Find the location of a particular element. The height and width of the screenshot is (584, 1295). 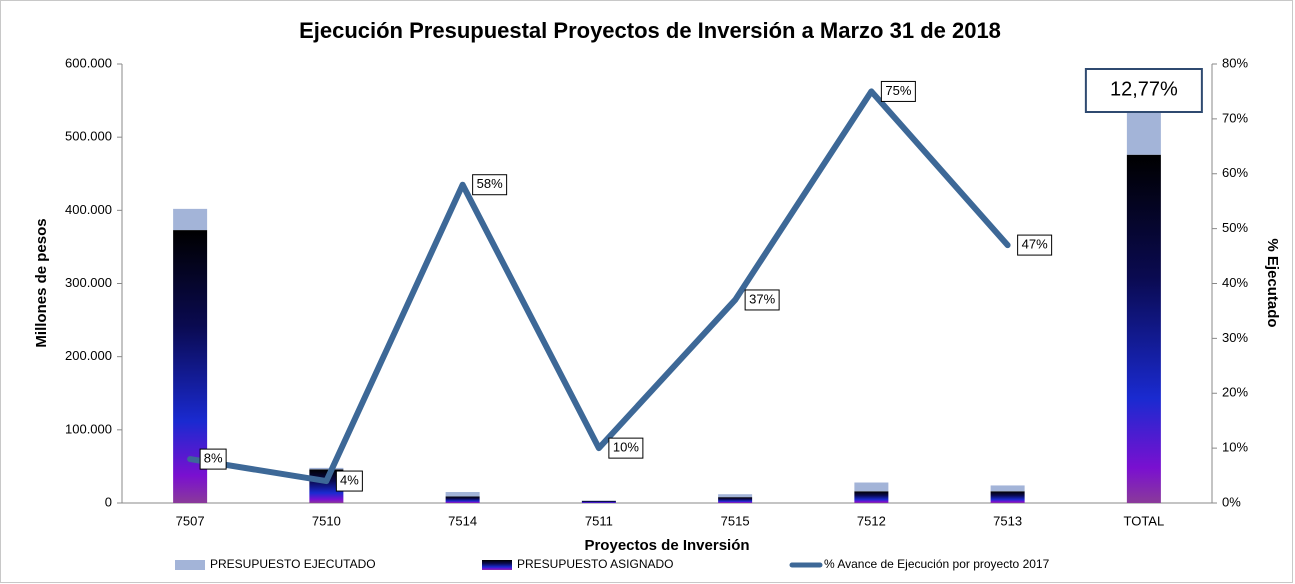

y2-tick-label: 40% is located at coordinates (1235, 282).